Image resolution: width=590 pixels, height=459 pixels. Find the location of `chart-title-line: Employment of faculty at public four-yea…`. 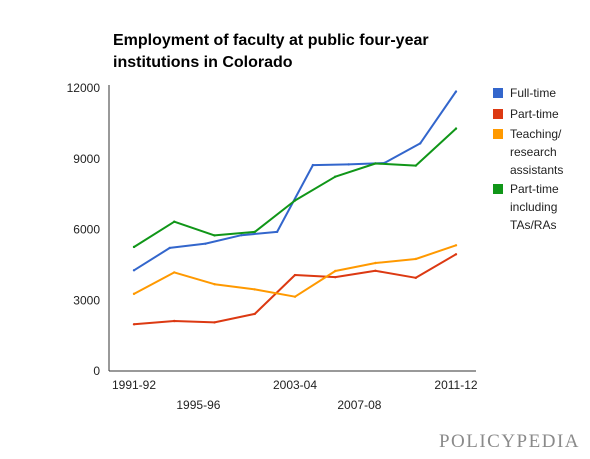

chart-title-line: Employment of faculty at public four-yea… is located at coordinates (271, 40).